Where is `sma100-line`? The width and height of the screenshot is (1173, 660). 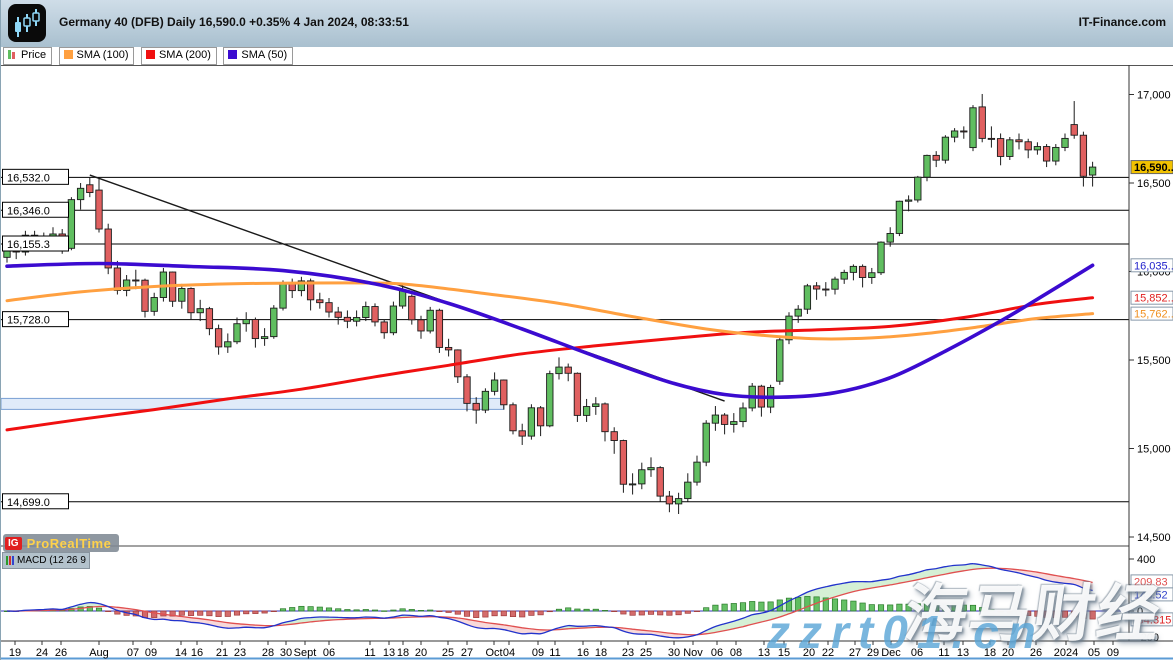 sma100-line is located at coordinates (550, 311).